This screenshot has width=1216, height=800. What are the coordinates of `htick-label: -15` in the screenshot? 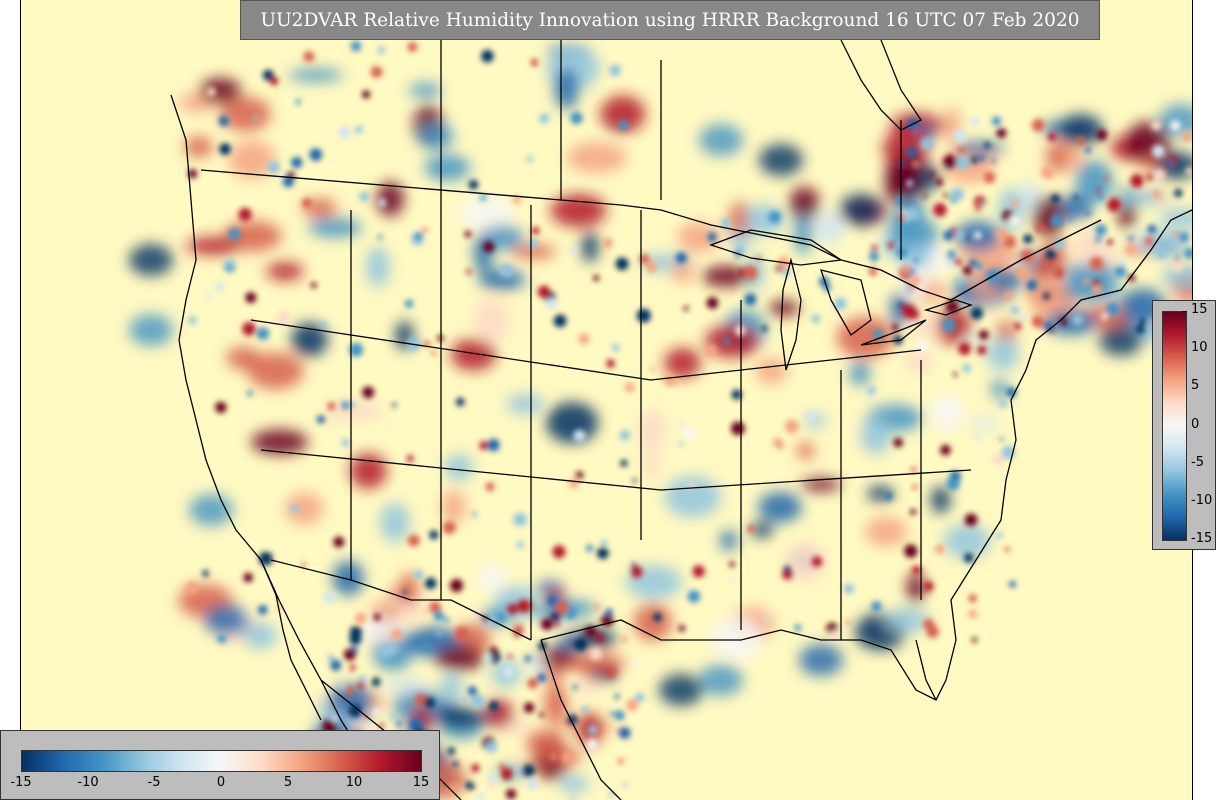 It's located at (21, 782).